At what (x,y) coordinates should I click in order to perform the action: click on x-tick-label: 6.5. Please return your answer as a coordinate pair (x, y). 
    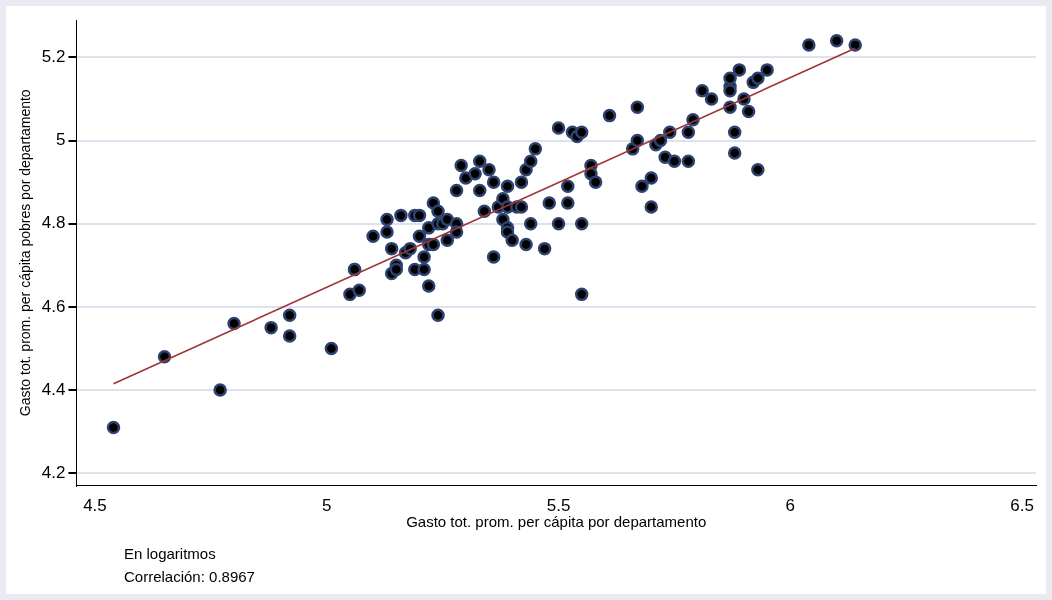
    Looking at the image, I should click on (1022, 506).